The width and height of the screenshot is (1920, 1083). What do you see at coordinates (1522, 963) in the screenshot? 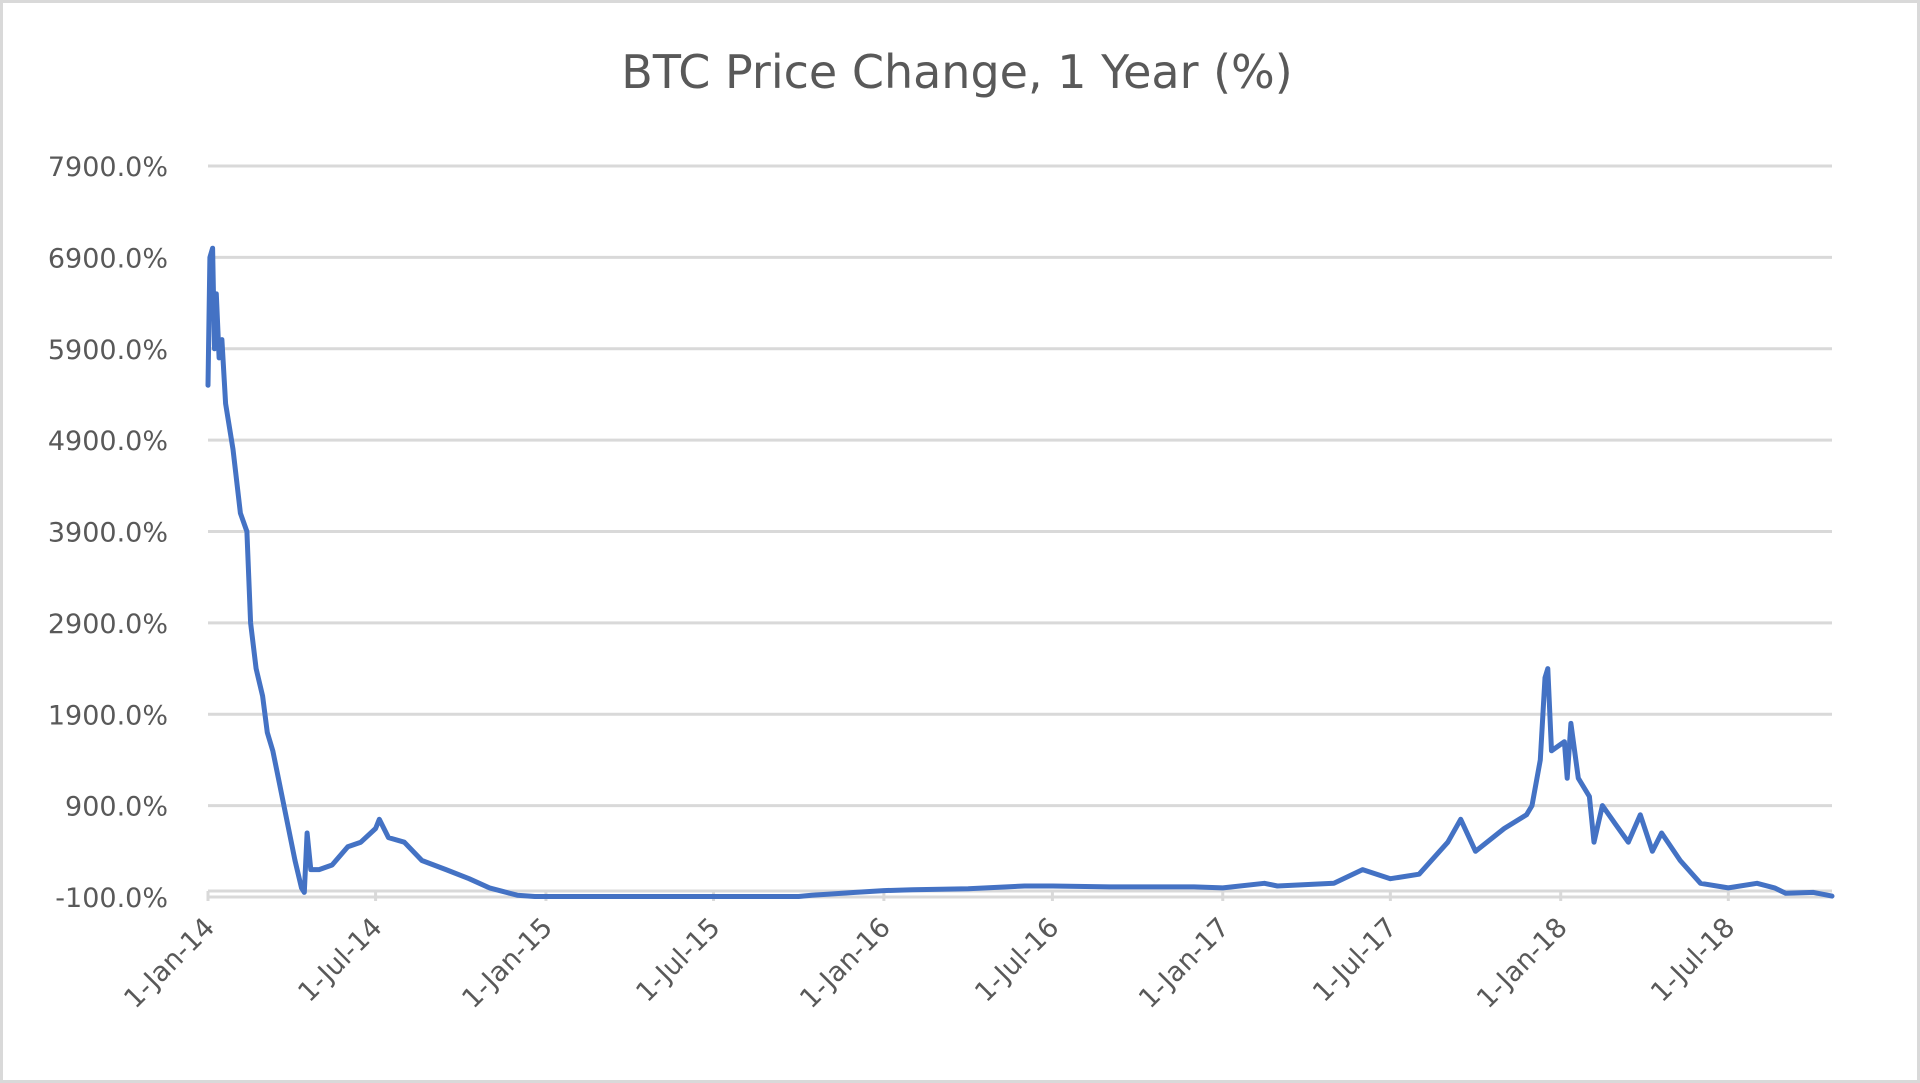
I see `x-tick-label: 1-Jan-18` at bounding box center [1522, 963].